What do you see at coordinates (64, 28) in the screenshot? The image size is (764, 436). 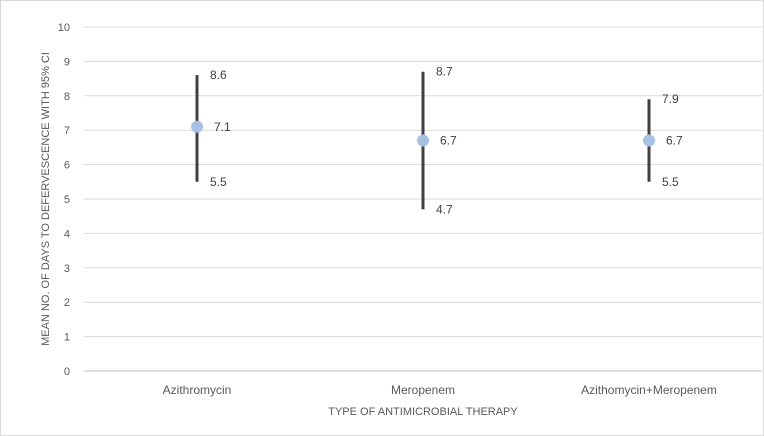 I see `y-tick-label-10: 10` at bounding box center [64, 28].